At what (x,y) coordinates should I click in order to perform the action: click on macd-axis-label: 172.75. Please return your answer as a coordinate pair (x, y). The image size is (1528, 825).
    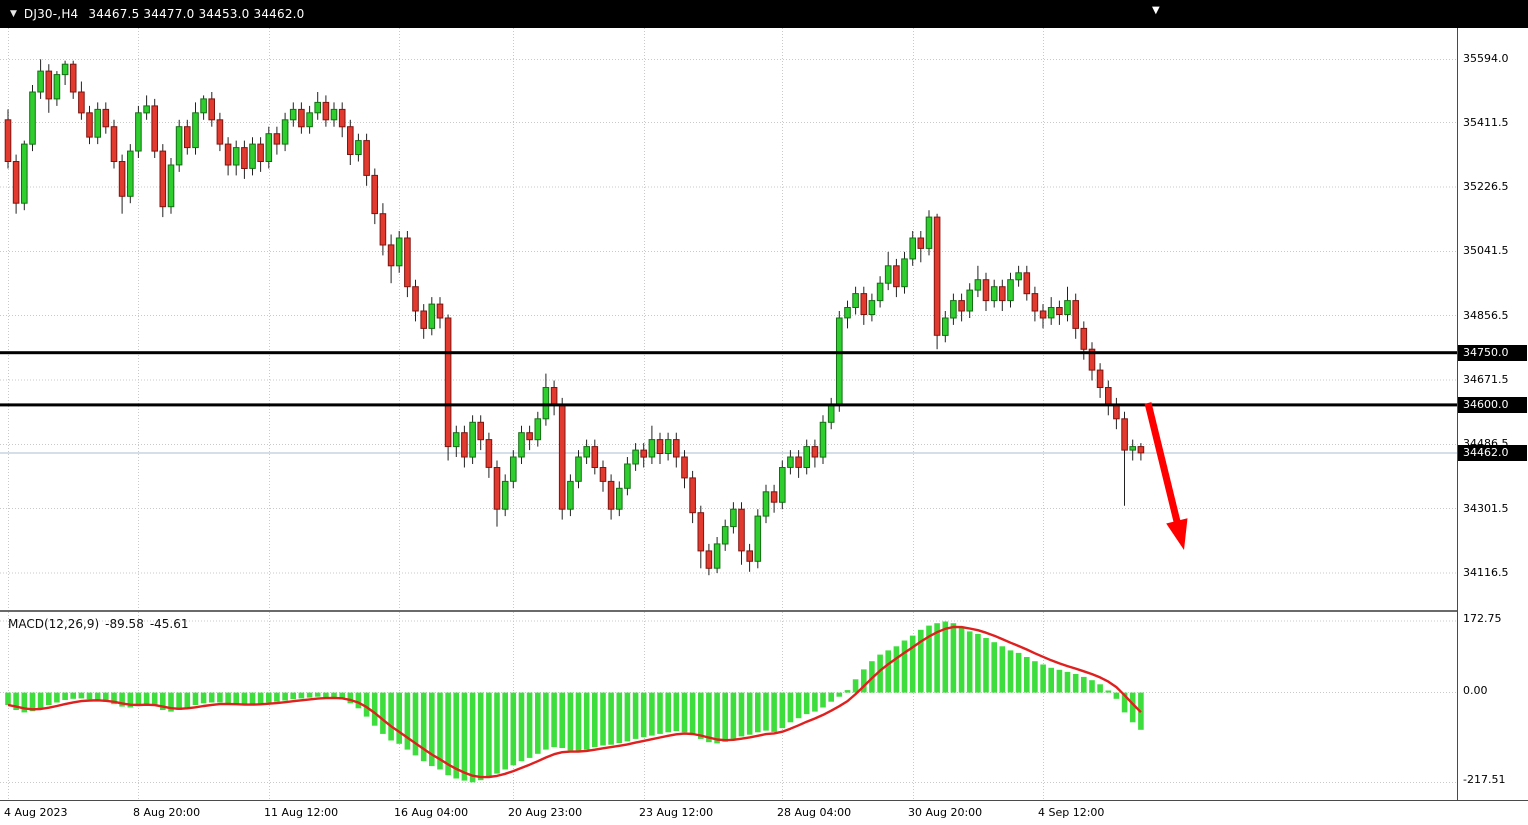
    Looking at the image, I should click on (1482, 618).